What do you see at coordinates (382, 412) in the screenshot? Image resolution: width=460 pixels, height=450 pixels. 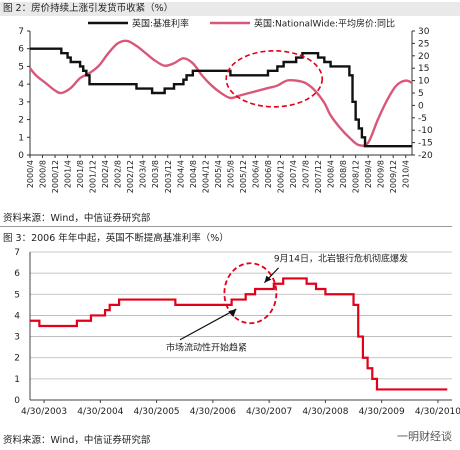 I see `x-tick-label: 4/30/2009` at bounding box center [382, 412].